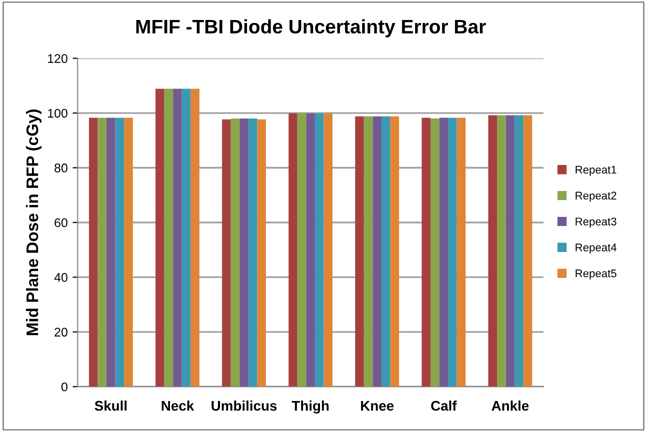 This screenshot has height=432, width=647. Describe the element at coordinates (178, 405) in the screenshot. I see `x-tick-label: Neck` at that location.